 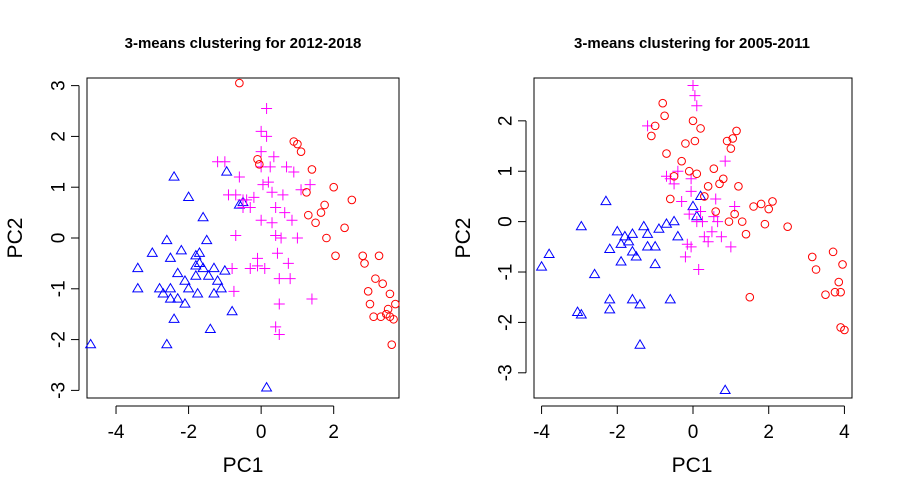 I want to click on y-tick-label-left: -2, so click(x=59, y=339).